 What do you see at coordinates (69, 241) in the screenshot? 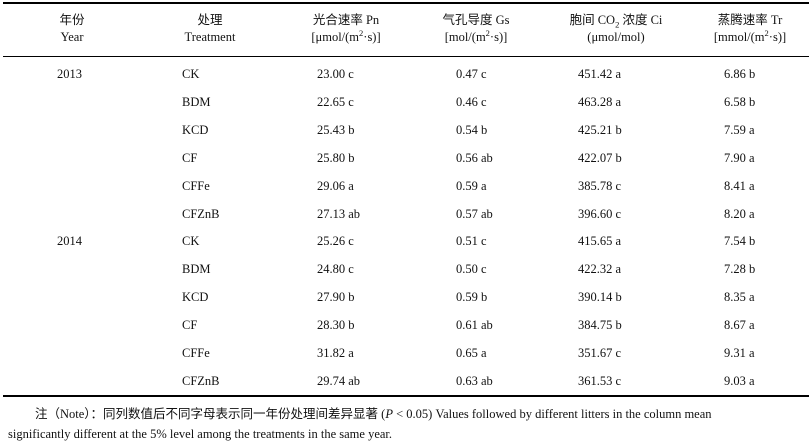
I see `cell-year: 2014` at bounding box center [69, 241].